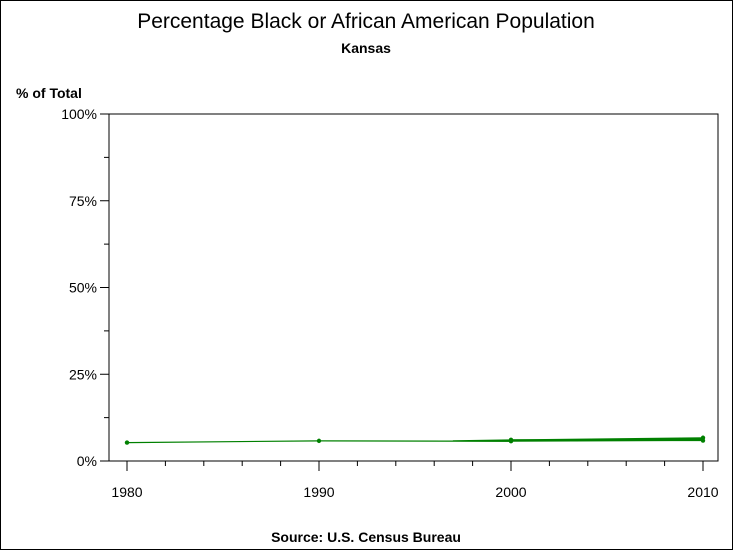 The width and height of the screenshot is (733, 550). What do you see at coordinates (83, 201) in the screenshot?
I see `y-tick-label: 75%` at bounding box center [83, 201].